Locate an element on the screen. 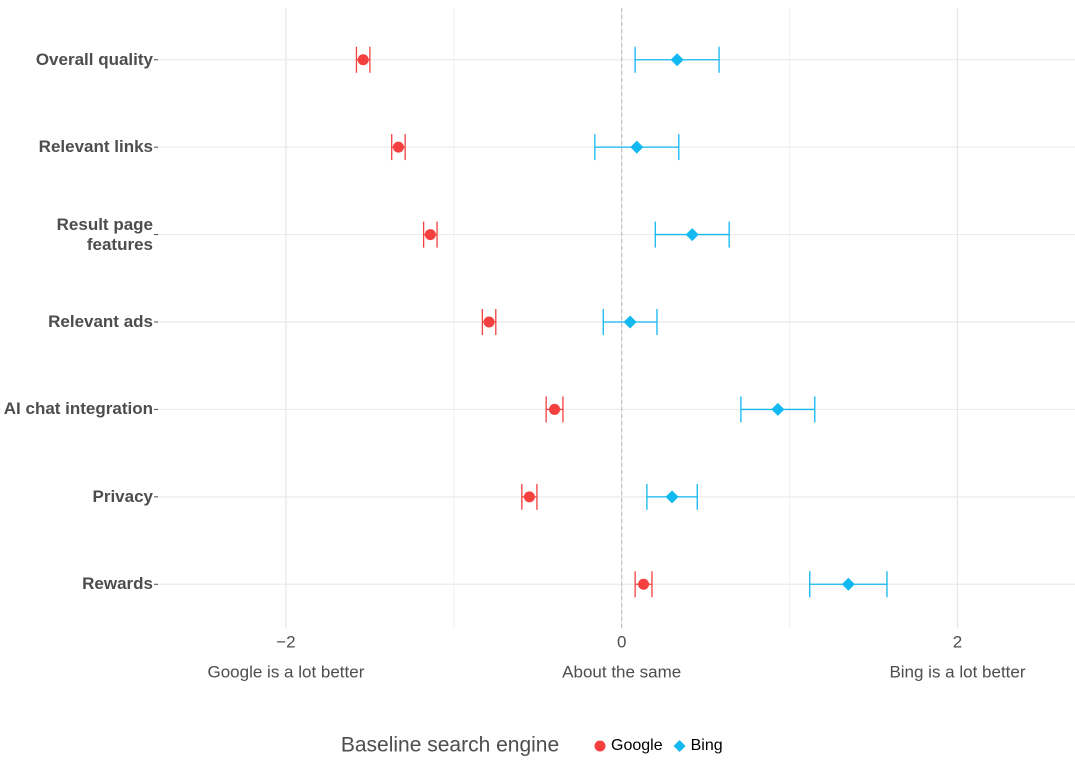 Image resolution: width=1075 pixels, height=761 pixels. legend-title: Baseline search engine is located at coordinates (450, 745).